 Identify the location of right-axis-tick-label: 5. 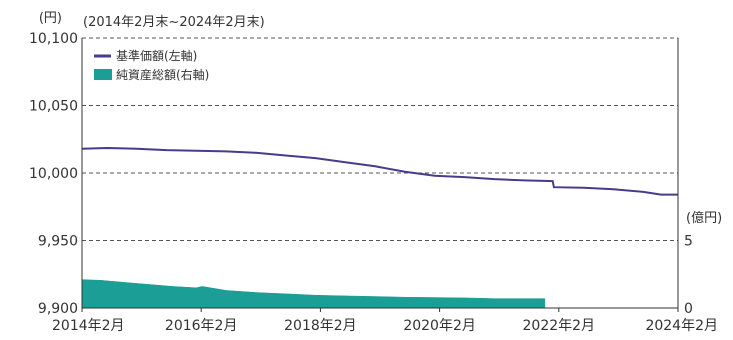
(688, 242).